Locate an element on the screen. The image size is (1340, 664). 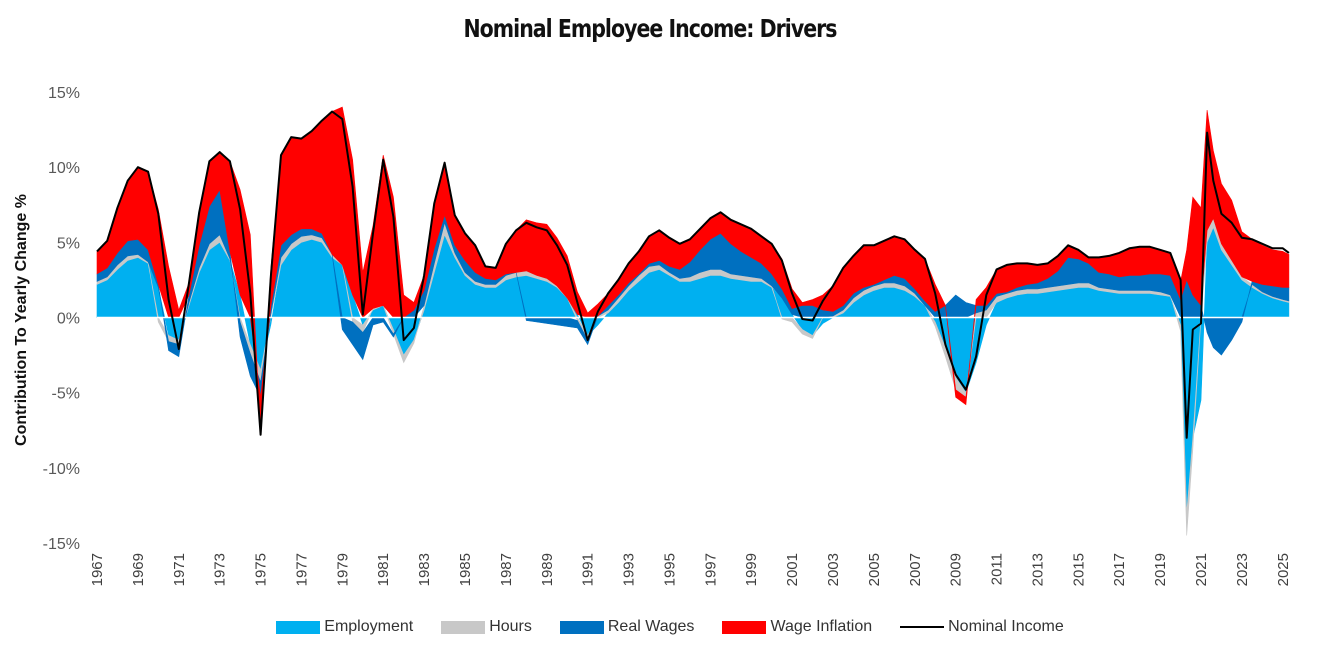
y-tick-labels: 15% 10% 5% 0% -5% -10% -15% is located at coordinates (61, 319).